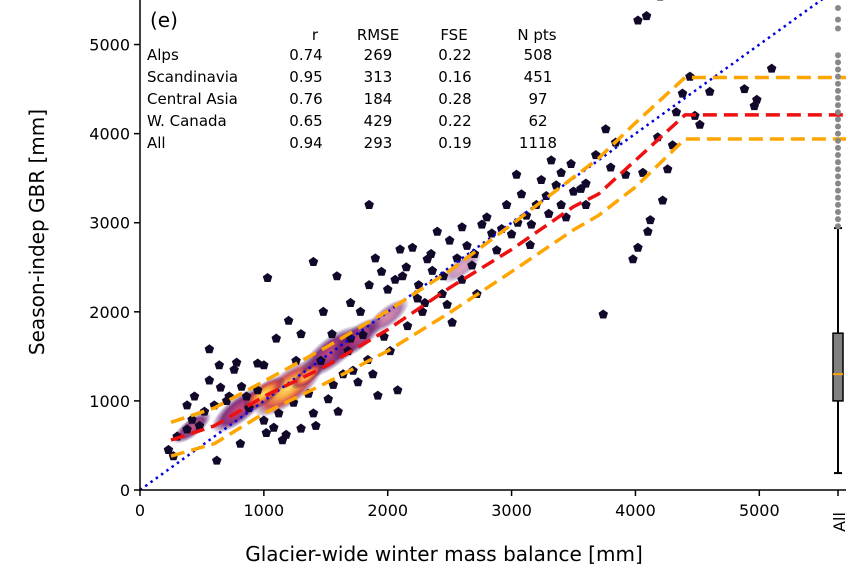 The image size is (848, 575). What do you see at coordinates (378, 77) in the screenshot?
I see `stats-row-scandinavia-rmse: 313` at bounding box center [378, 77].